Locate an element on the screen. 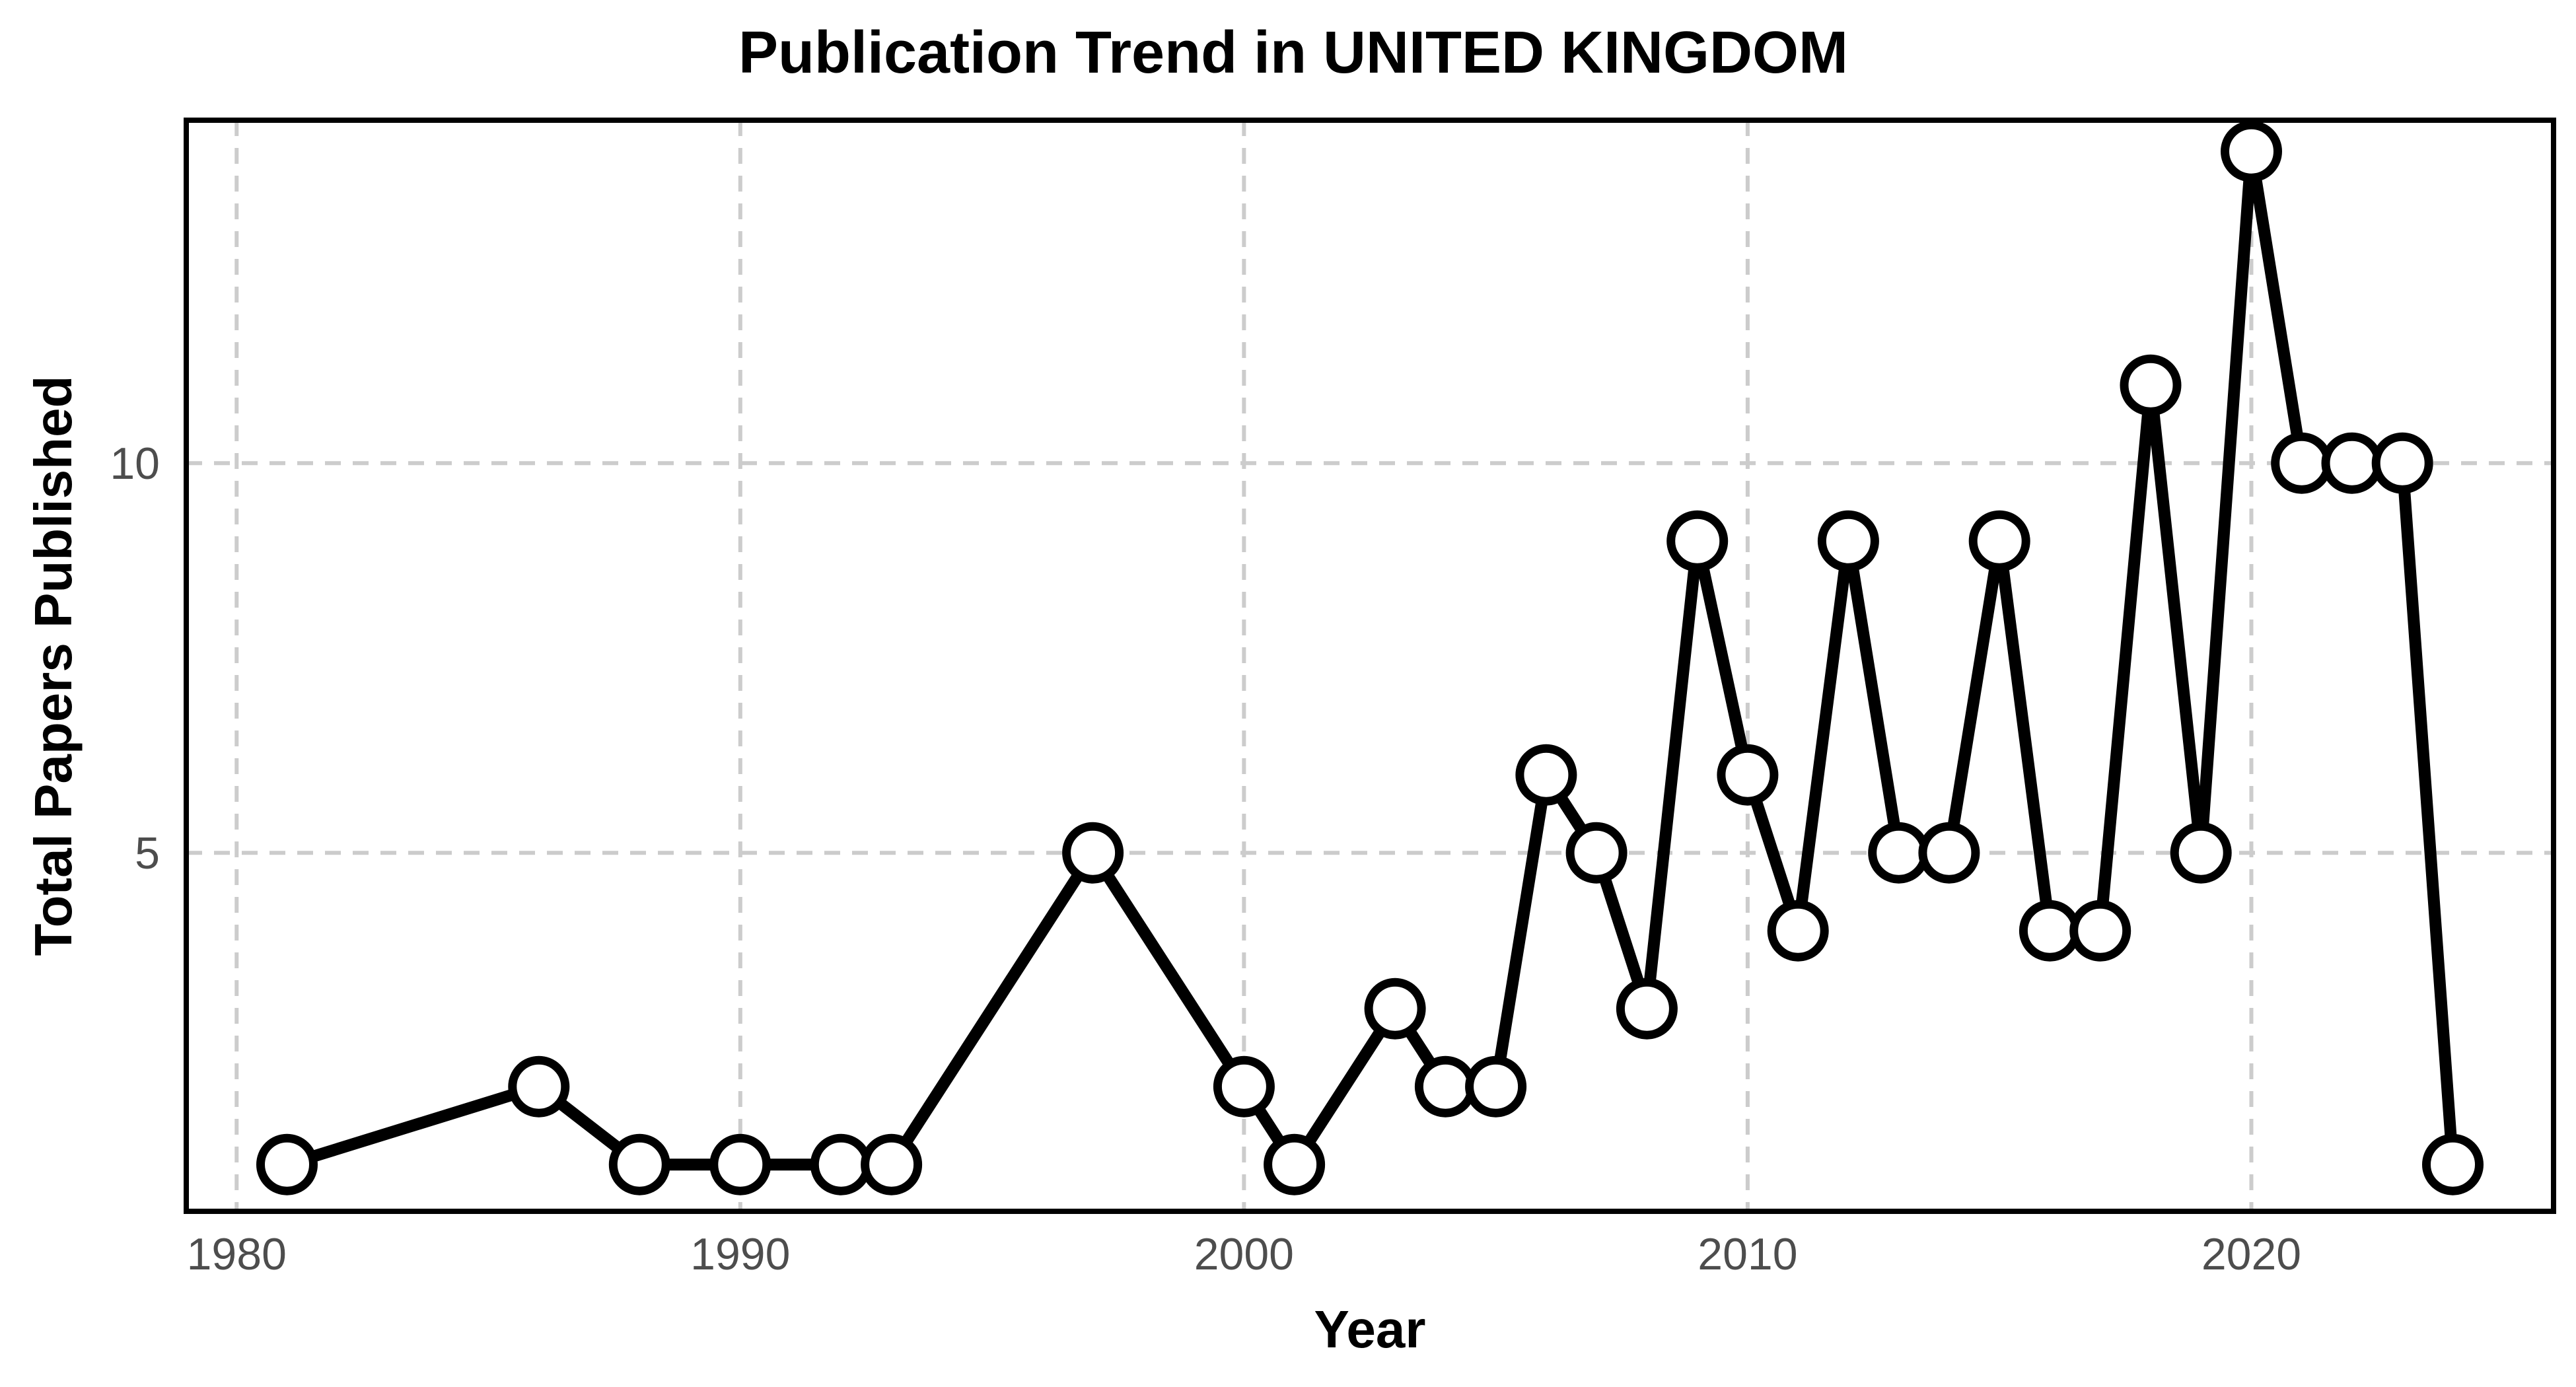 The width and height of the screenshot is (2576, 1387). y-tick-label-10: 10 is located at coordinates (135, 464).